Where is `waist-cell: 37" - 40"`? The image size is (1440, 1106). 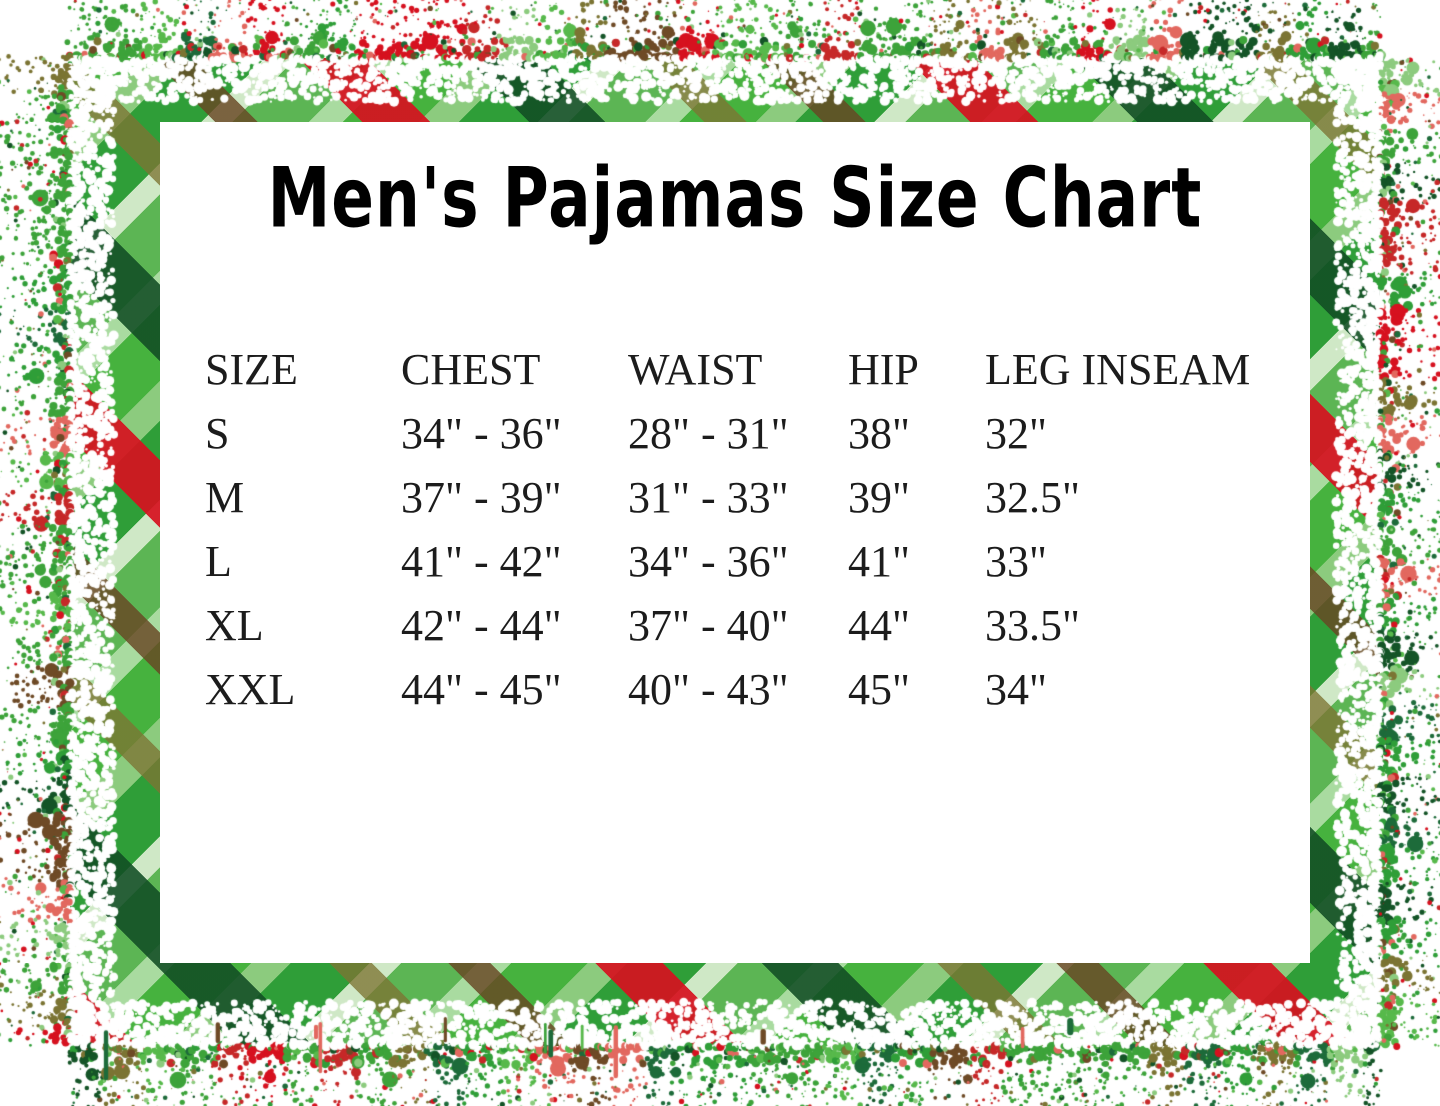 waist-cell: 37" - 40" is located at coordinates (708, 625).